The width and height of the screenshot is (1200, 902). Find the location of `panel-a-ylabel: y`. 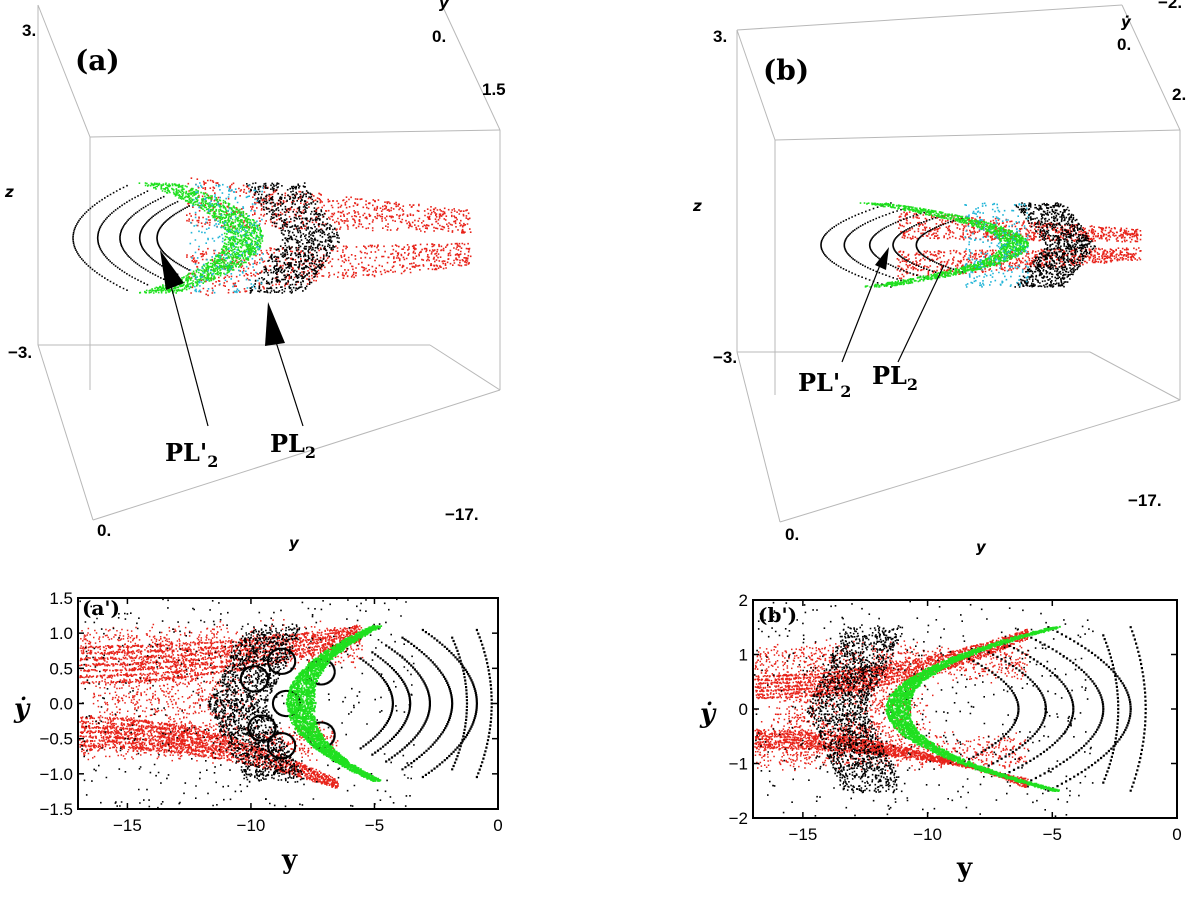

panel-a-ylabel: y is located at coordinates (294, 543).